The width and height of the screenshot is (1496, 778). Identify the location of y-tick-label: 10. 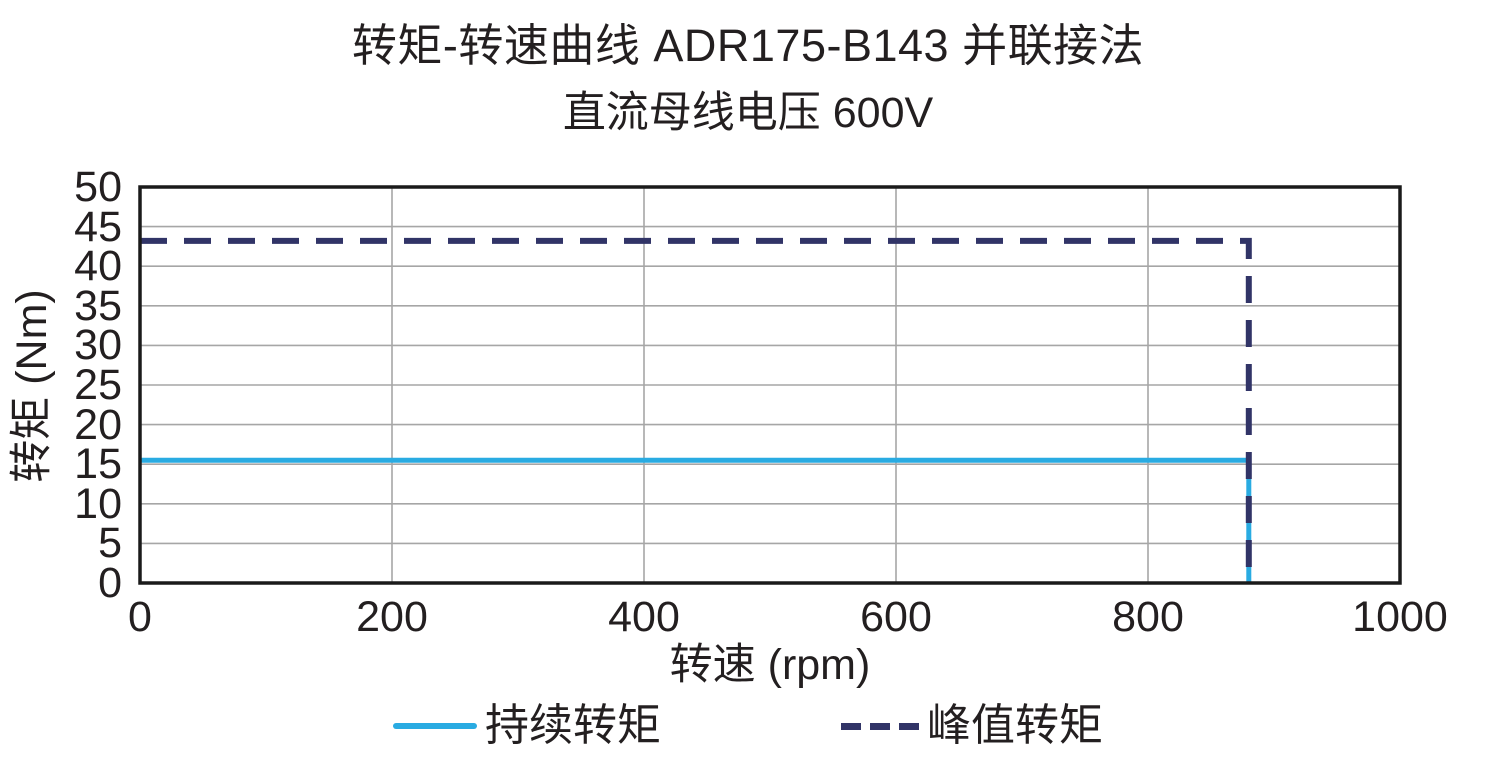
(98, 503).